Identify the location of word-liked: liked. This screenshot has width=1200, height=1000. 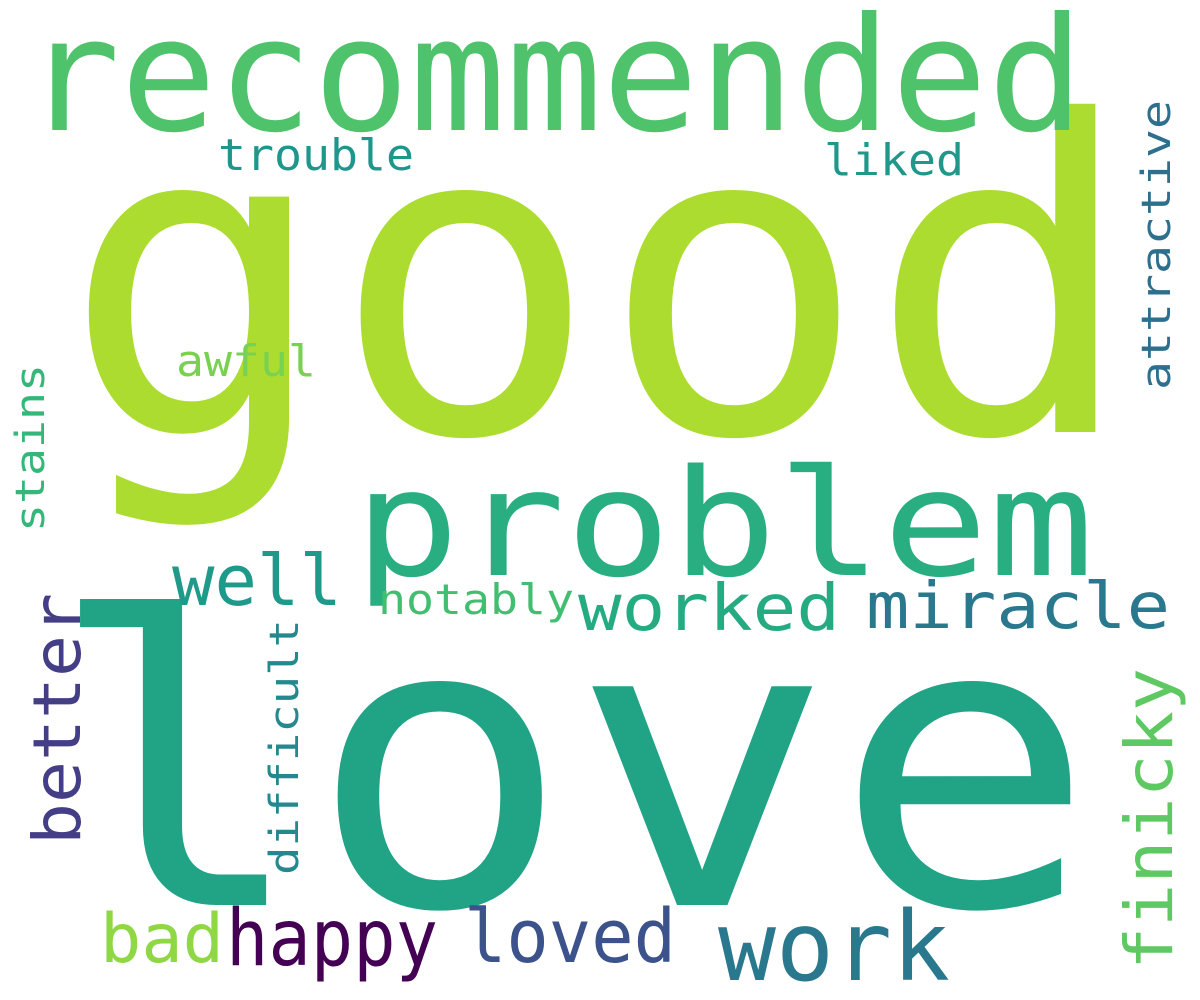
(894, 160).